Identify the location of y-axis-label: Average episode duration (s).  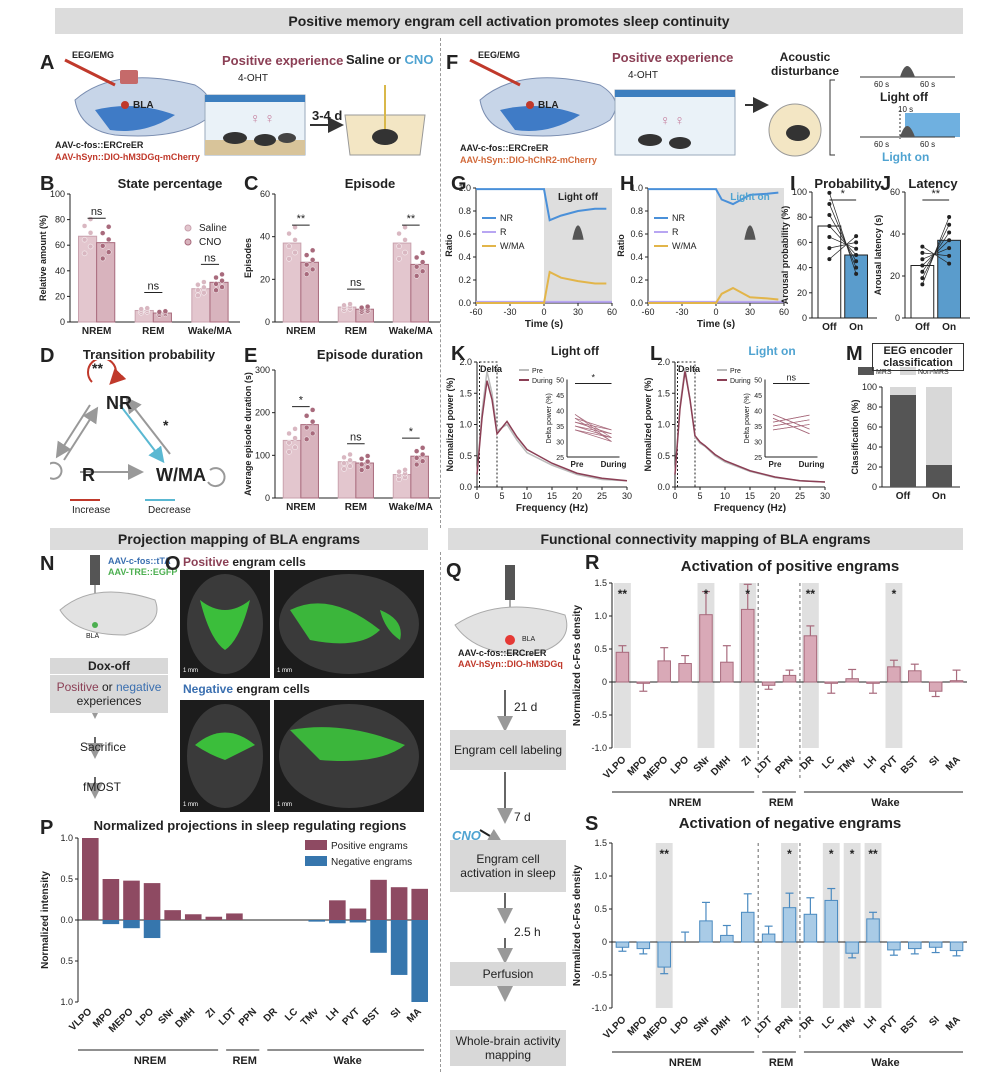
(248, 434).